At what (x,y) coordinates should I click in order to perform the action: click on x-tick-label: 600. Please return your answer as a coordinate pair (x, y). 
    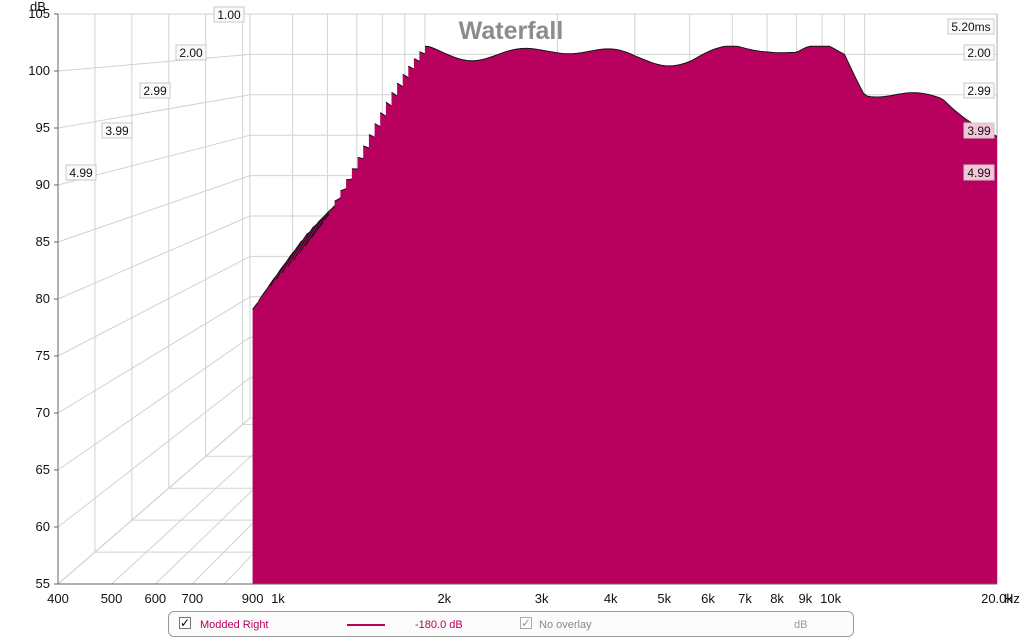
    Looking at the image, I should click on (155, 598).